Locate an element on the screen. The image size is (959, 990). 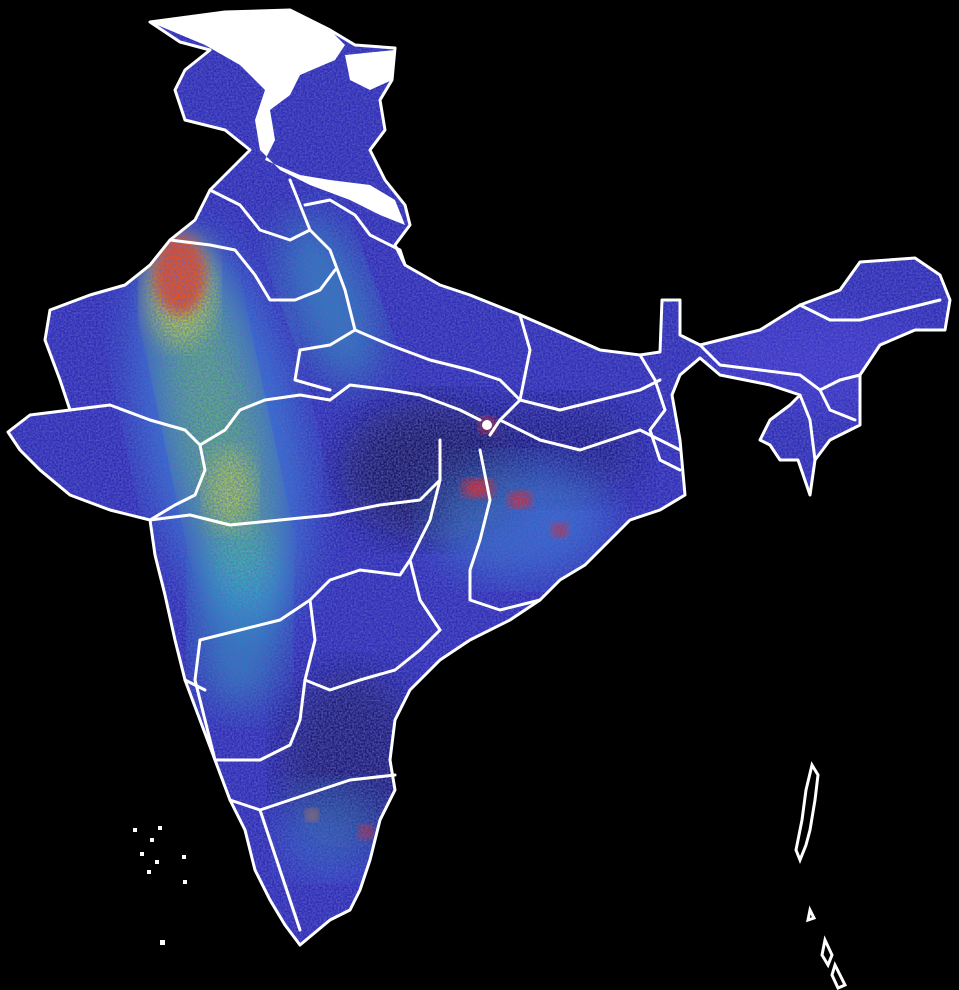
no-data-patch-northeast is located at coordinates (370, 70).